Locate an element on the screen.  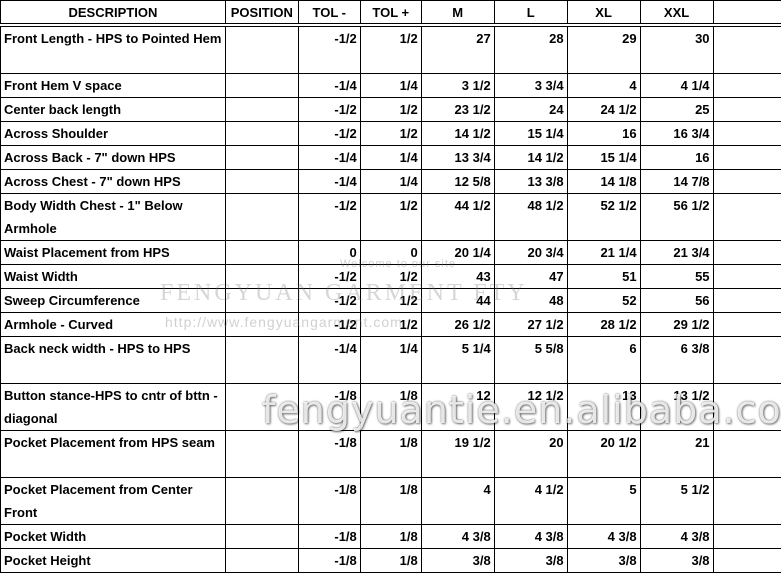
cell-size-l: 48 is located at coordinates (530, 301).